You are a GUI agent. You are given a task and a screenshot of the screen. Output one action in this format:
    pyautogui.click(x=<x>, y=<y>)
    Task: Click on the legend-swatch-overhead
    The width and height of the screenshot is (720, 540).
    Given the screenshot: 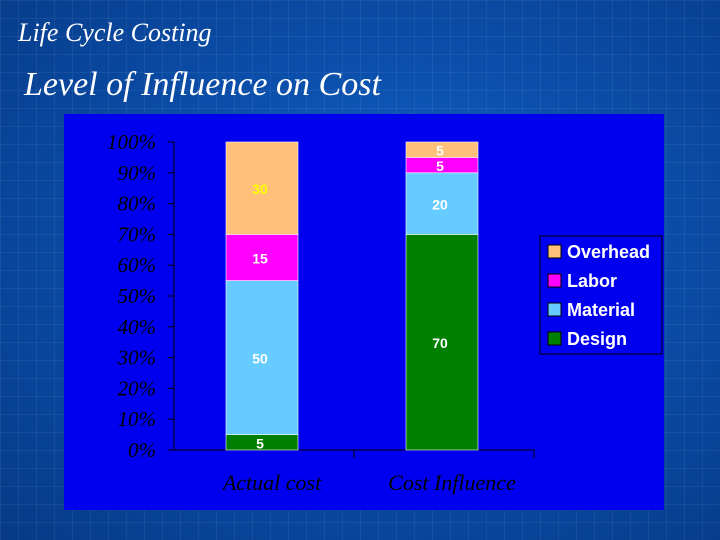 What is the action you would take?
    pyautogui.click(x=554, y=251)
    